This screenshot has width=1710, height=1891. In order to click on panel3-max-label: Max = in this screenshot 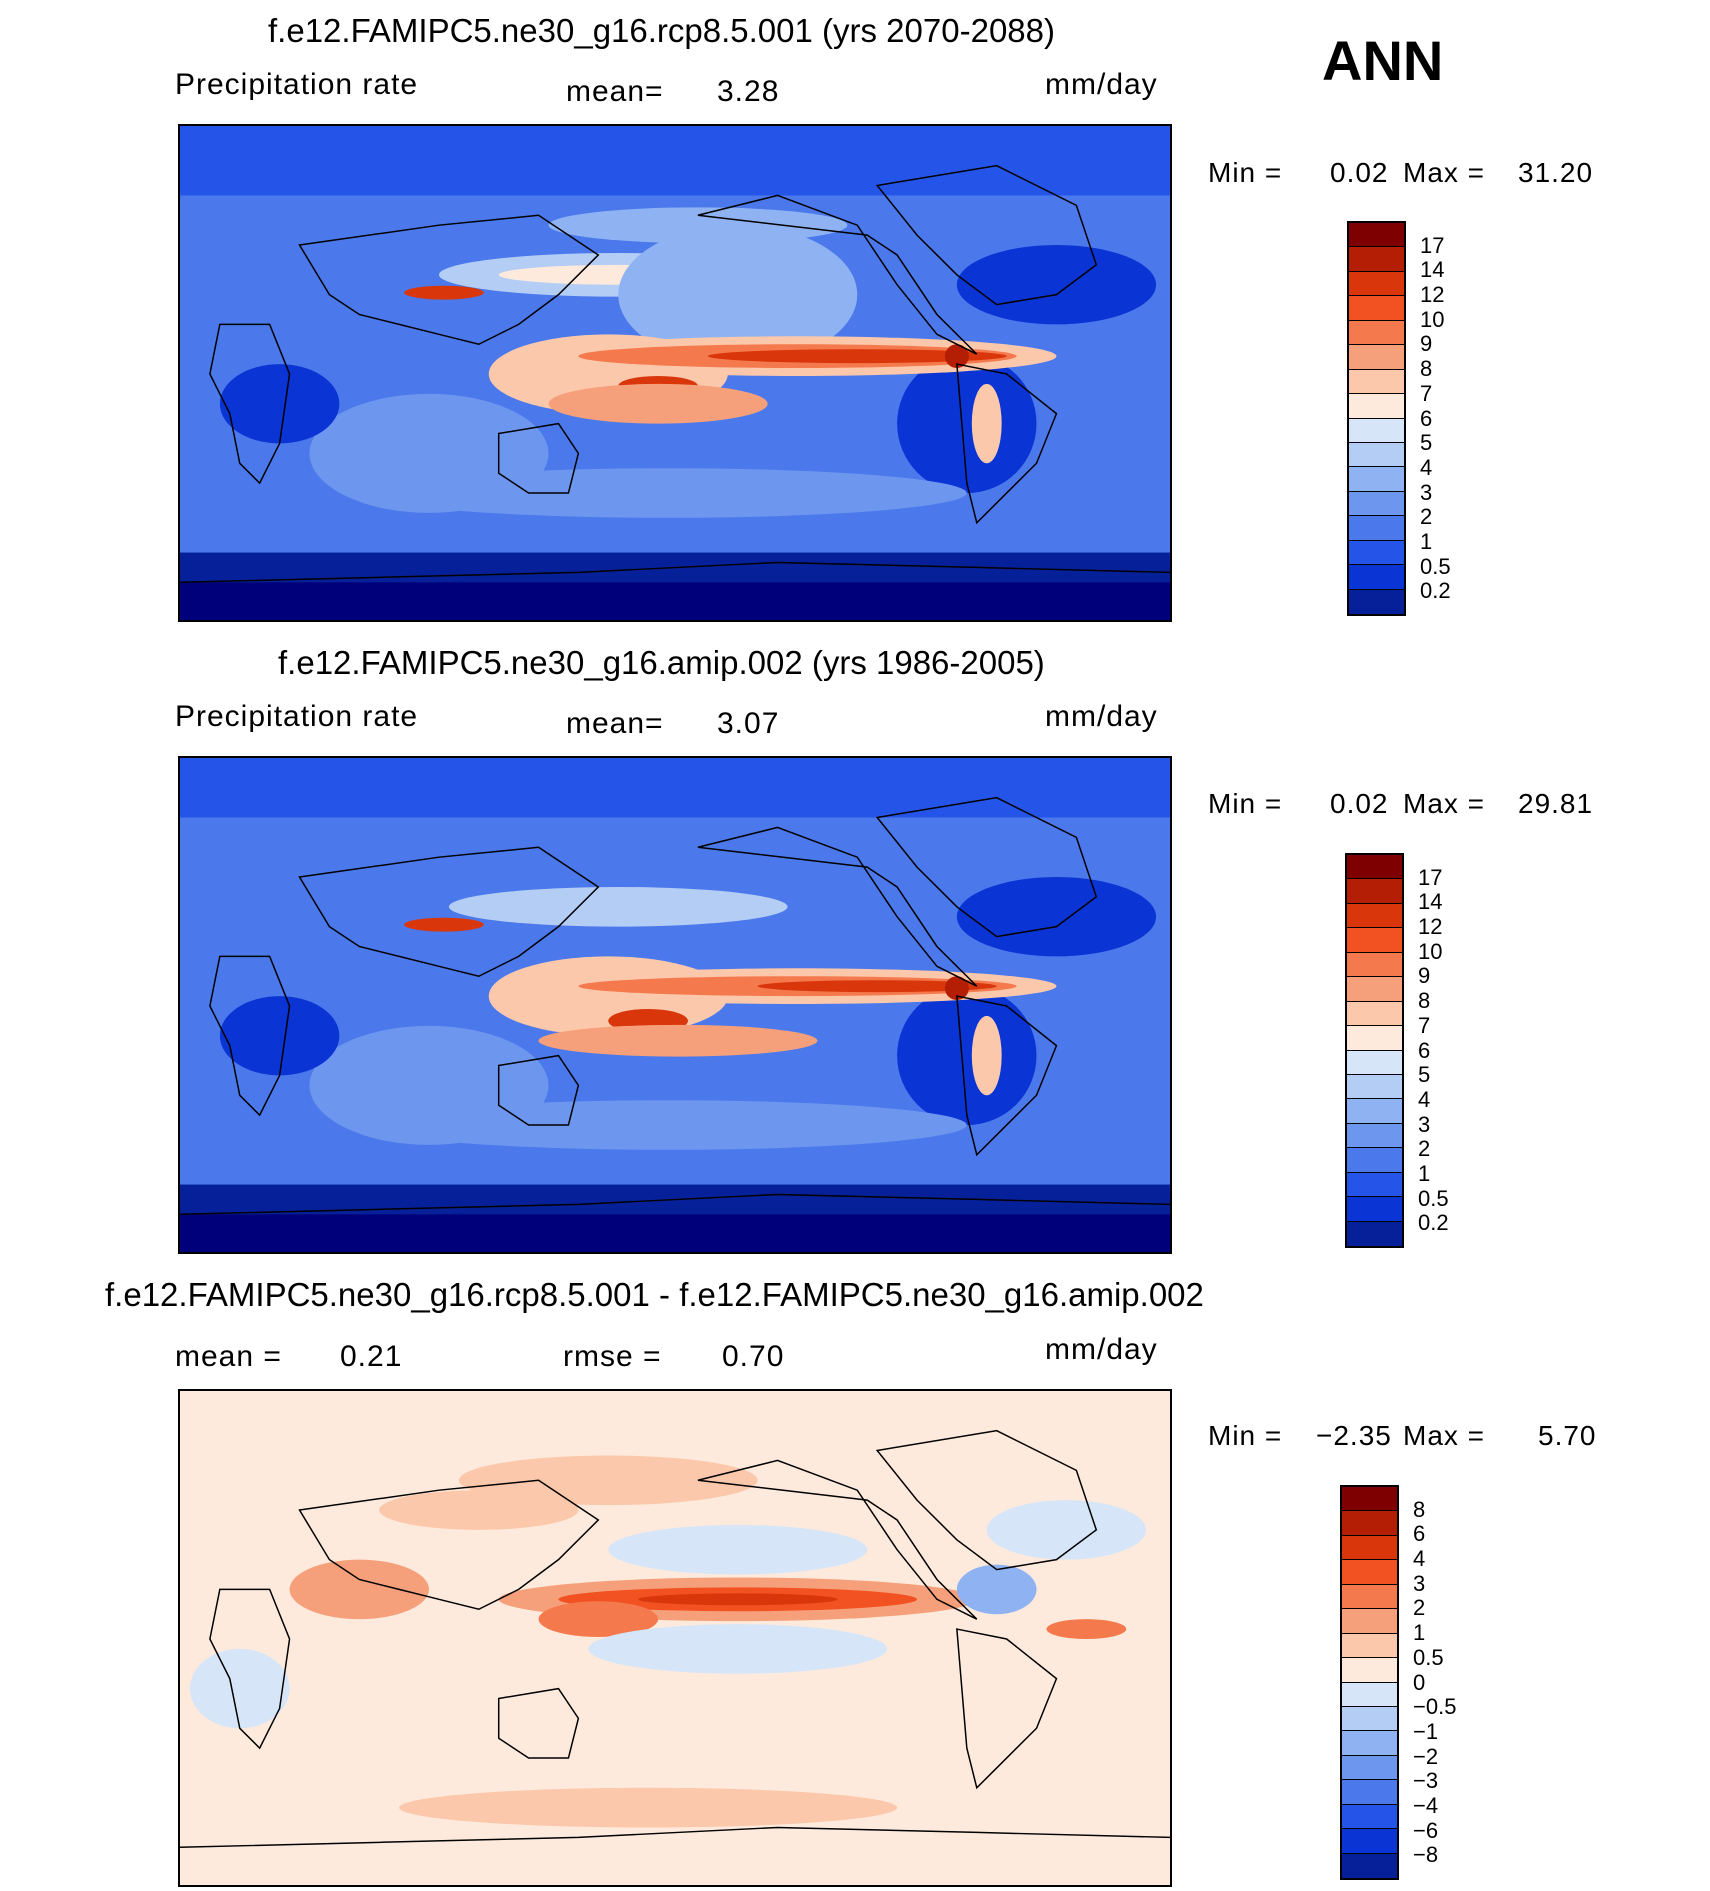, I will do `click(1444, 1435)`.